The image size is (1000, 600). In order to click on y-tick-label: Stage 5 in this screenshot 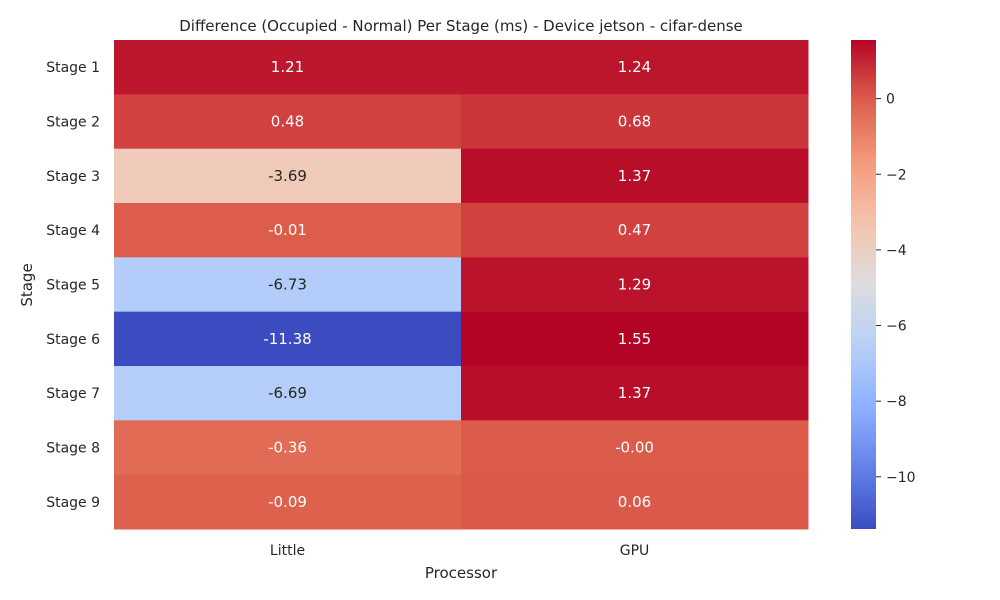, I will do `click(73, 286)`.